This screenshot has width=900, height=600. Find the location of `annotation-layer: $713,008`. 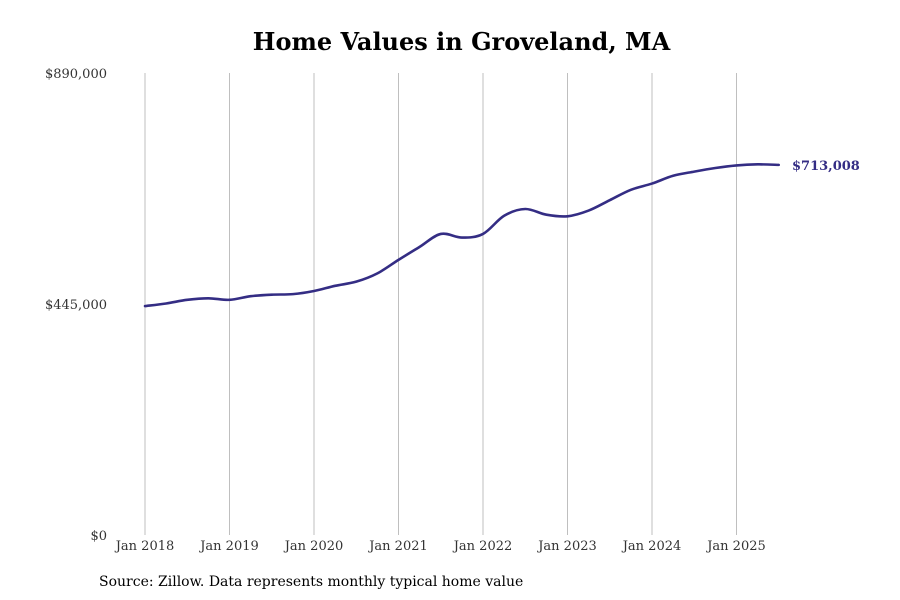

annotation-layer: $713,008 is located at coordinates (826, 166).